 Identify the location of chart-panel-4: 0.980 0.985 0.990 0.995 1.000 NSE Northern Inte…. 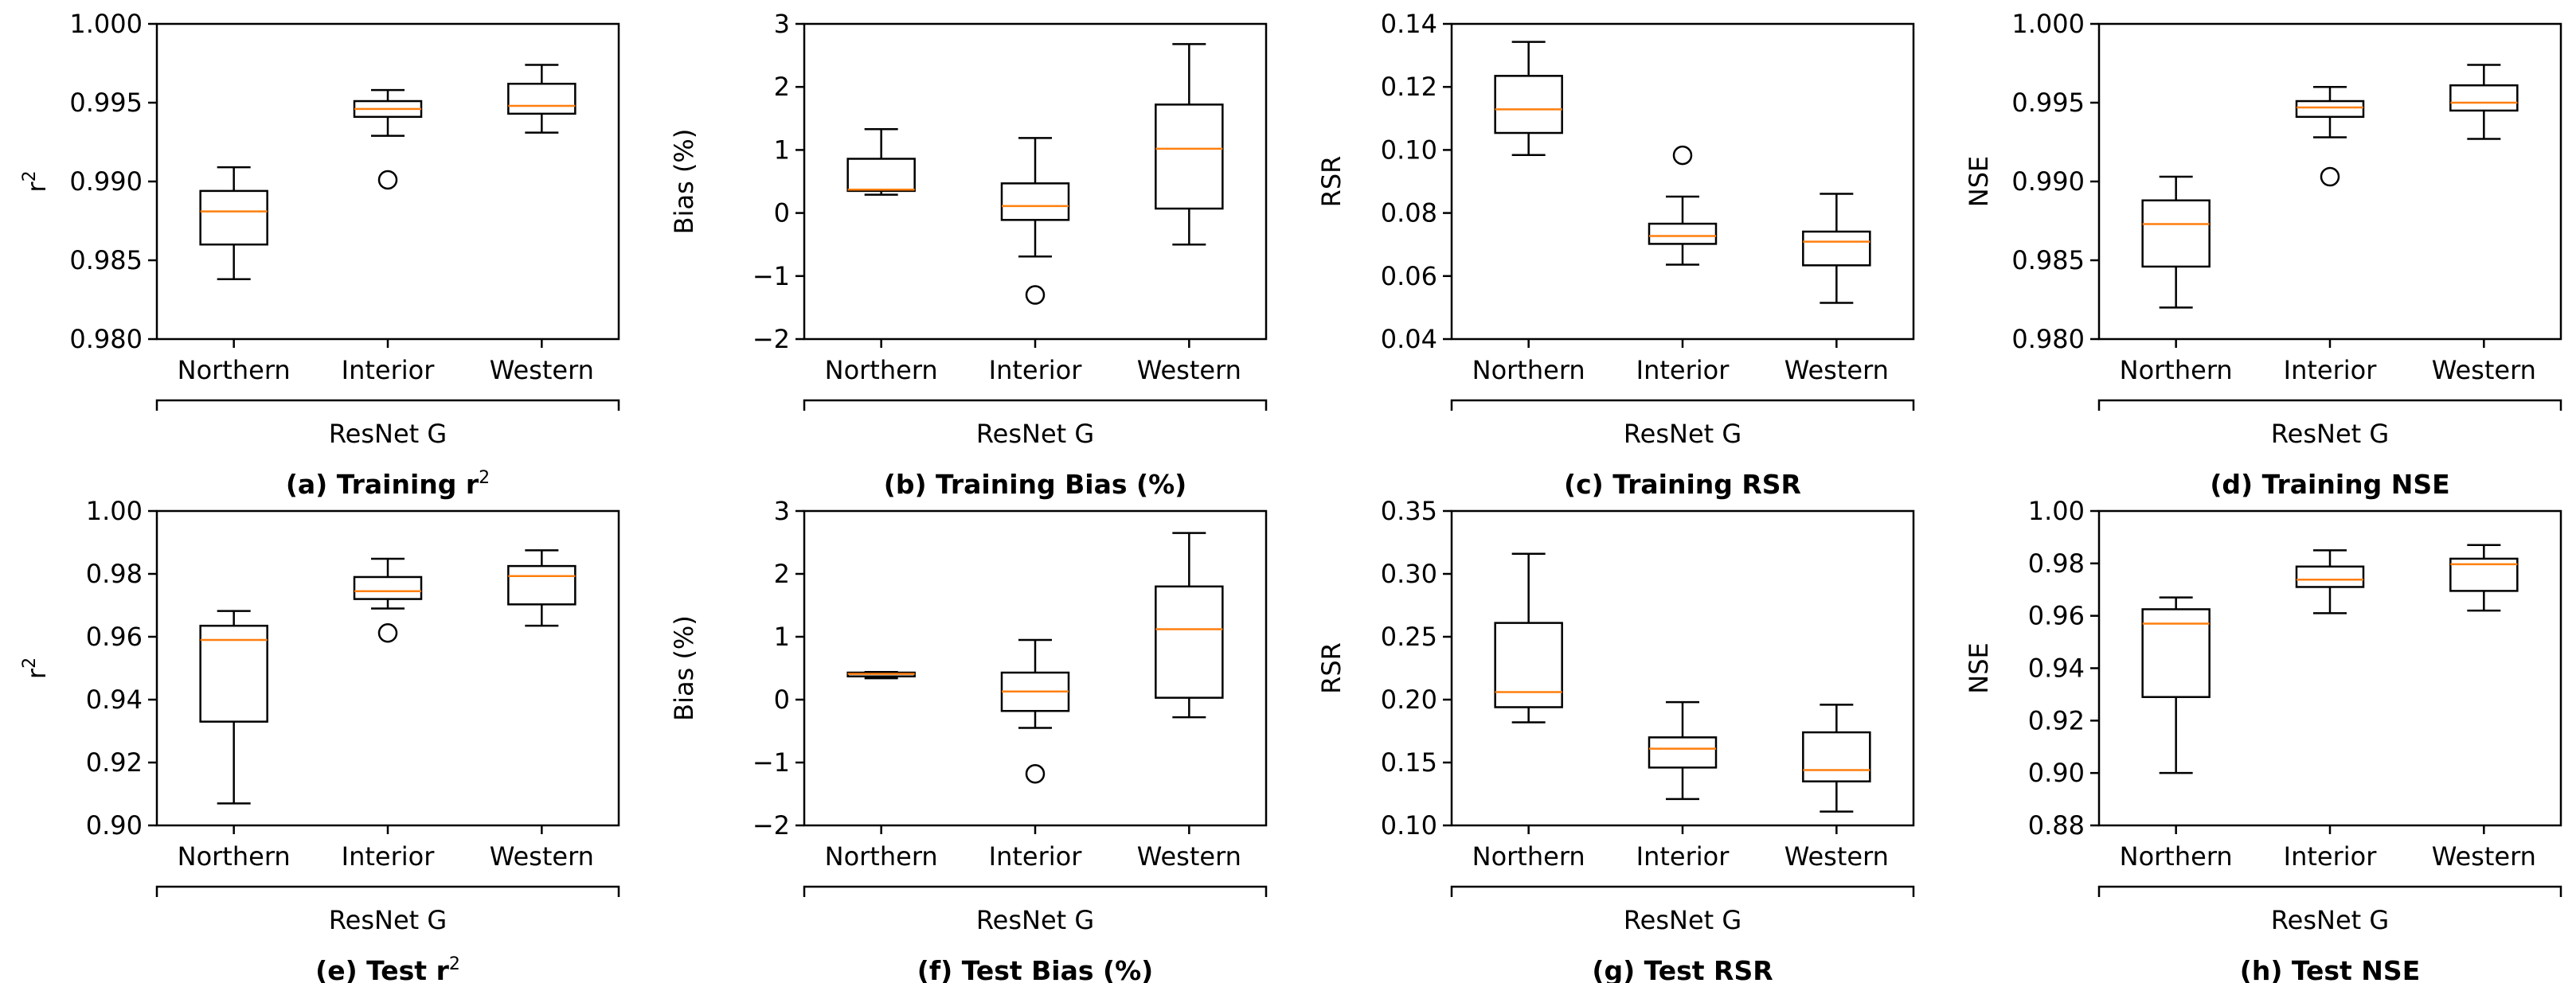
(2263, 254).